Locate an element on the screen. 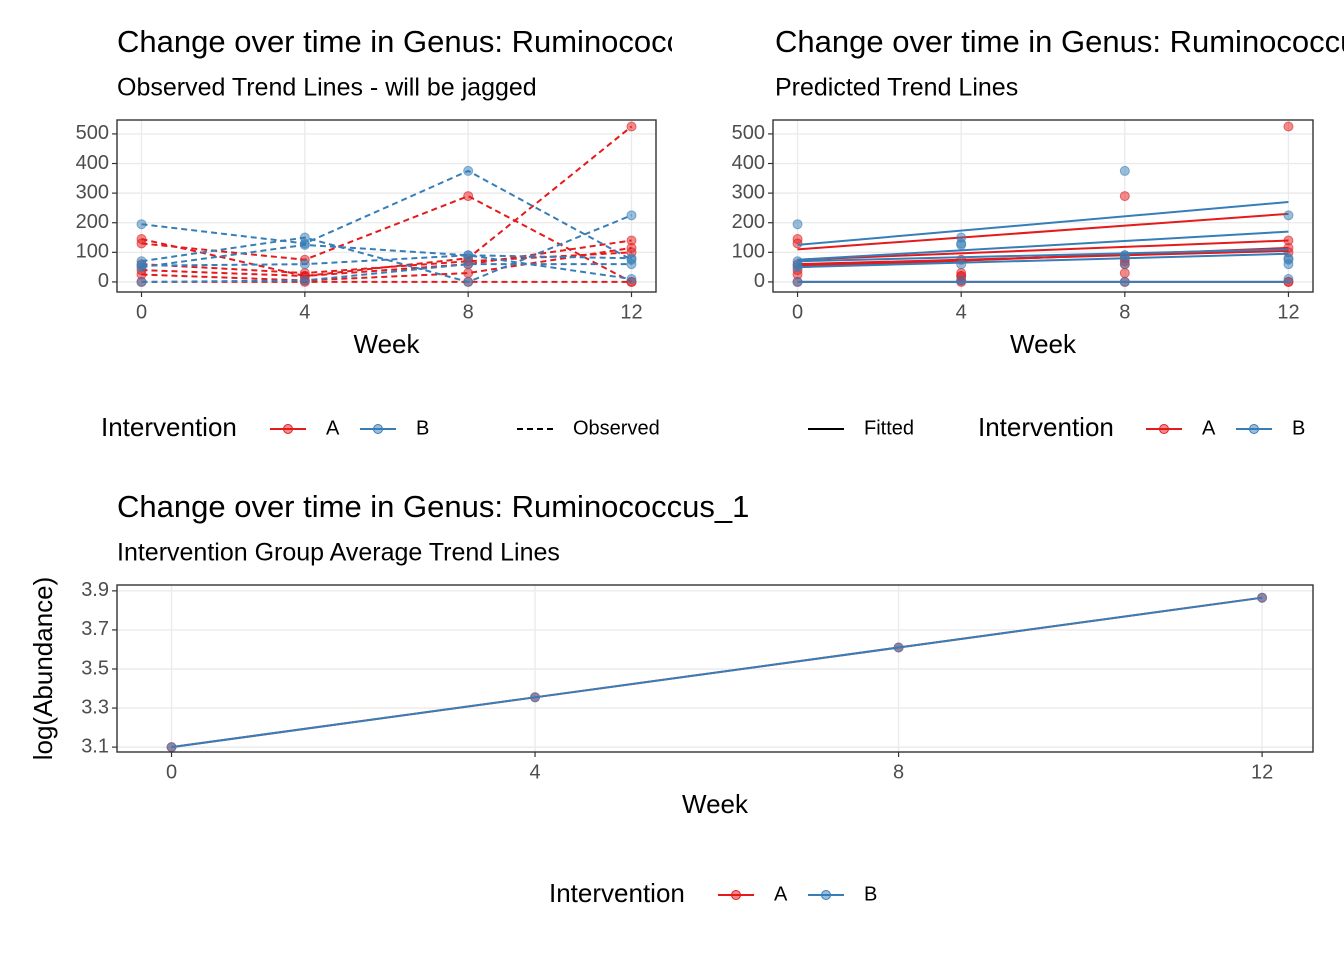  y-tick-label: 3.9 is located at coordinates (95, 590).